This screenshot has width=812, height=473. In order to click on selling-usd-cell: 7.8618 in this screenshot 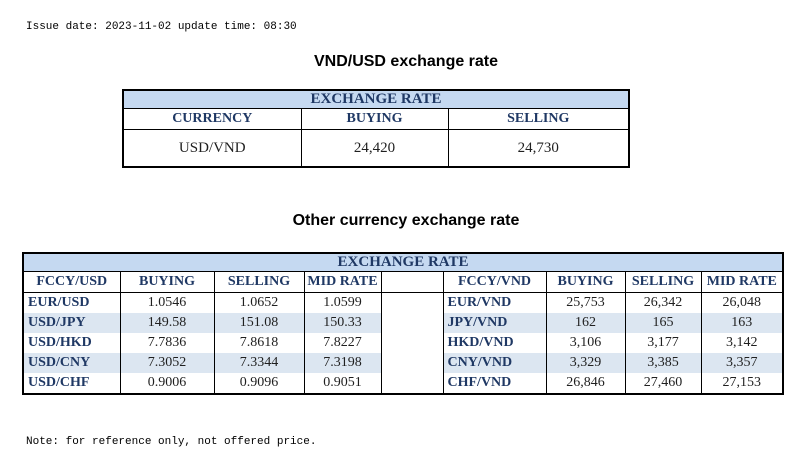, I will do `click(258, 343)`.